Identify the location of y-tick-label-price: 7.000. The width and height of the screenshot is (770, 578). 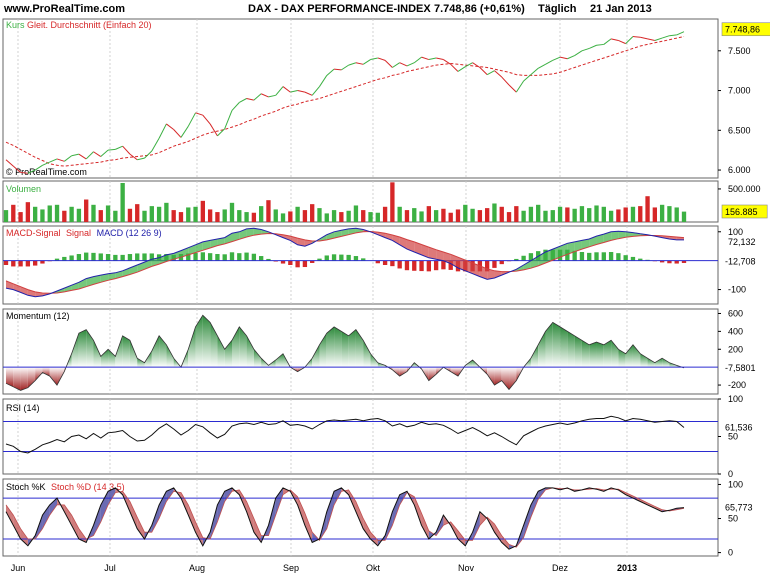
(739, 91).